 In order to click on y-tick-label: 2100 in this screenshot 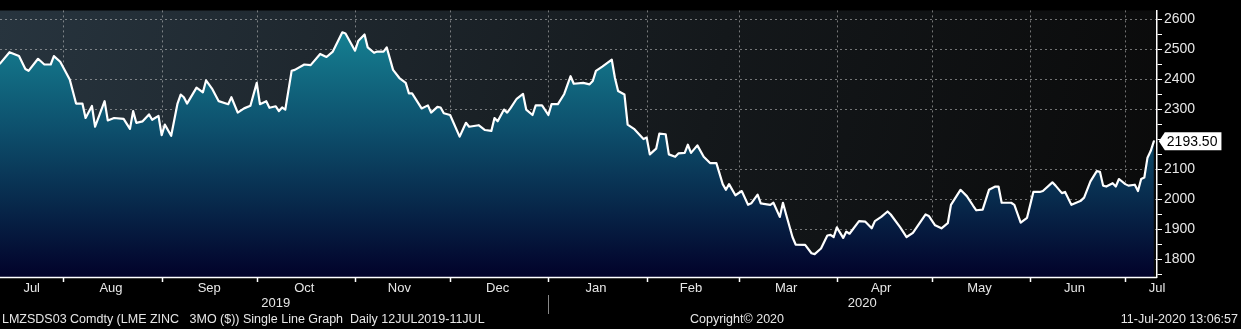, I will do `click(1180, 168)`.